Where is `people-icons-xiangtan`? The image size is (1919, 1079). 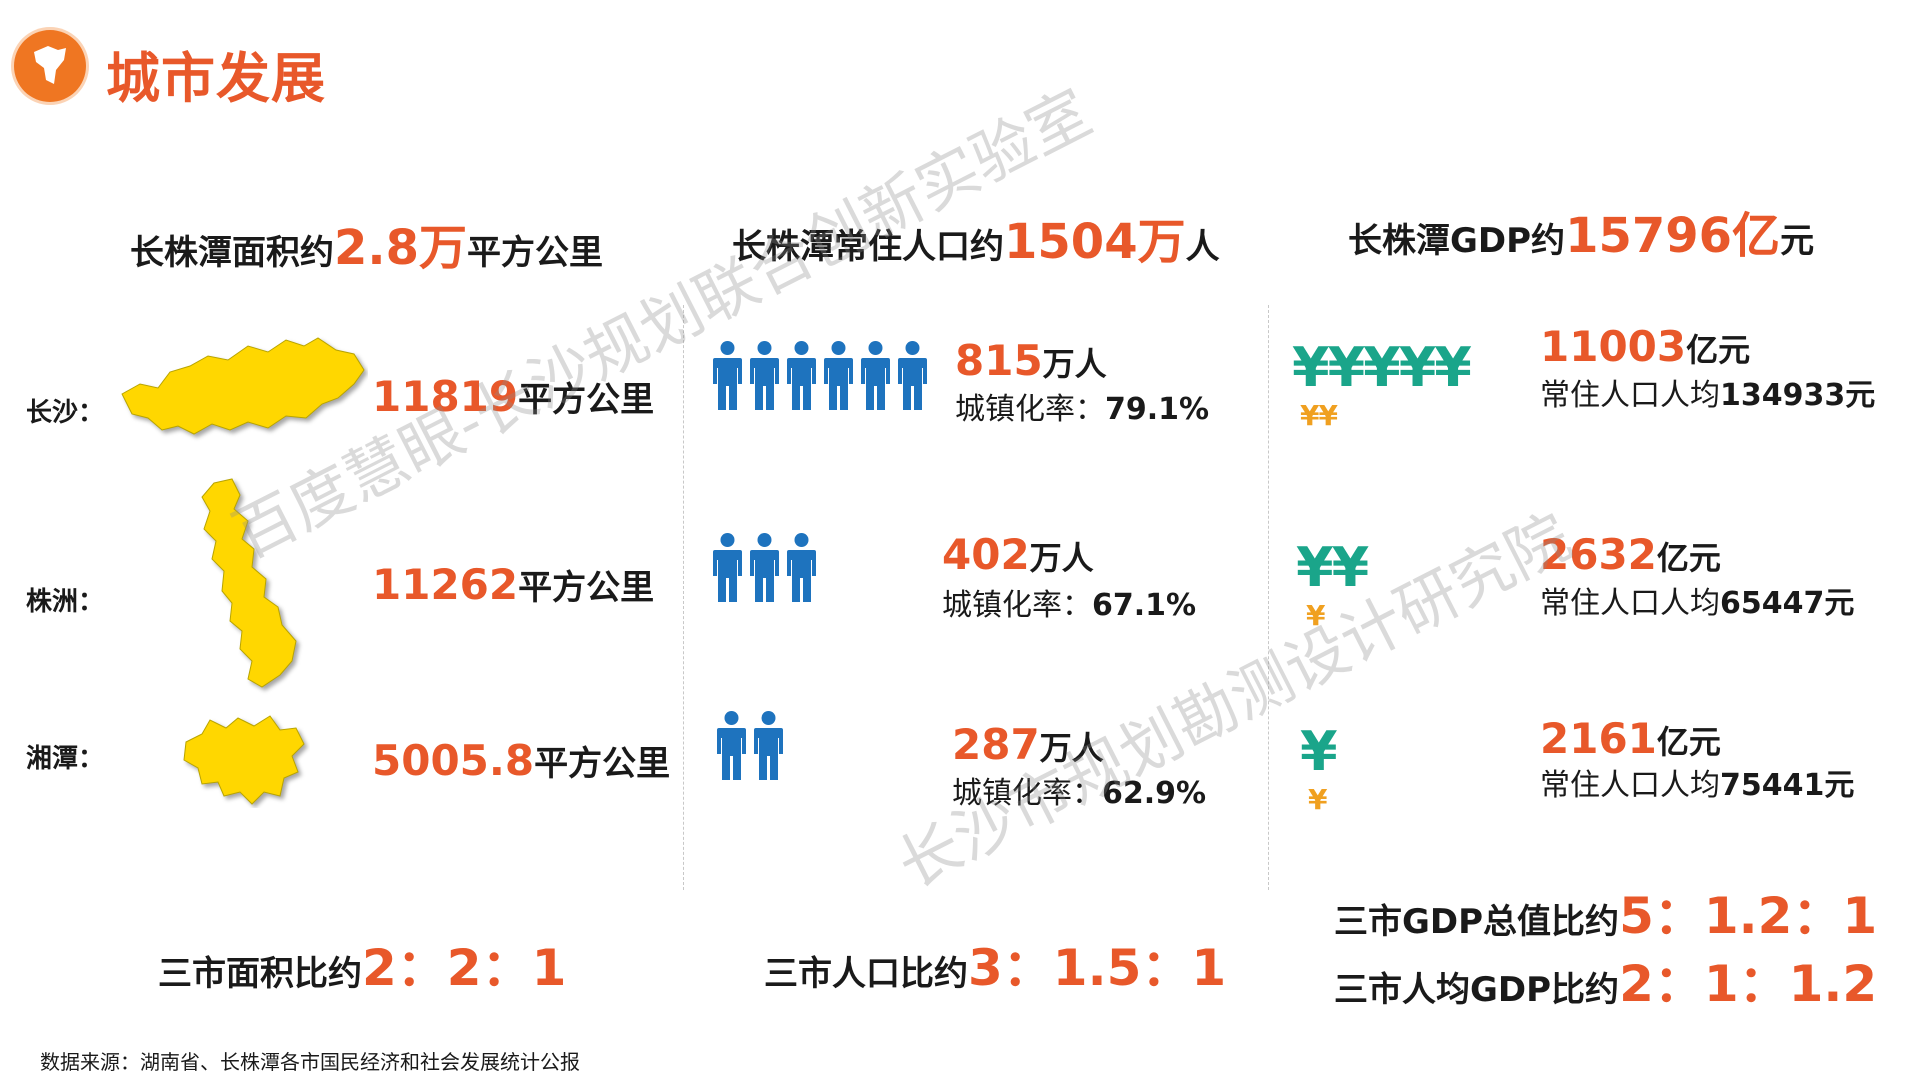
people-icons-xiangtan is located at coordinates (750, 746).